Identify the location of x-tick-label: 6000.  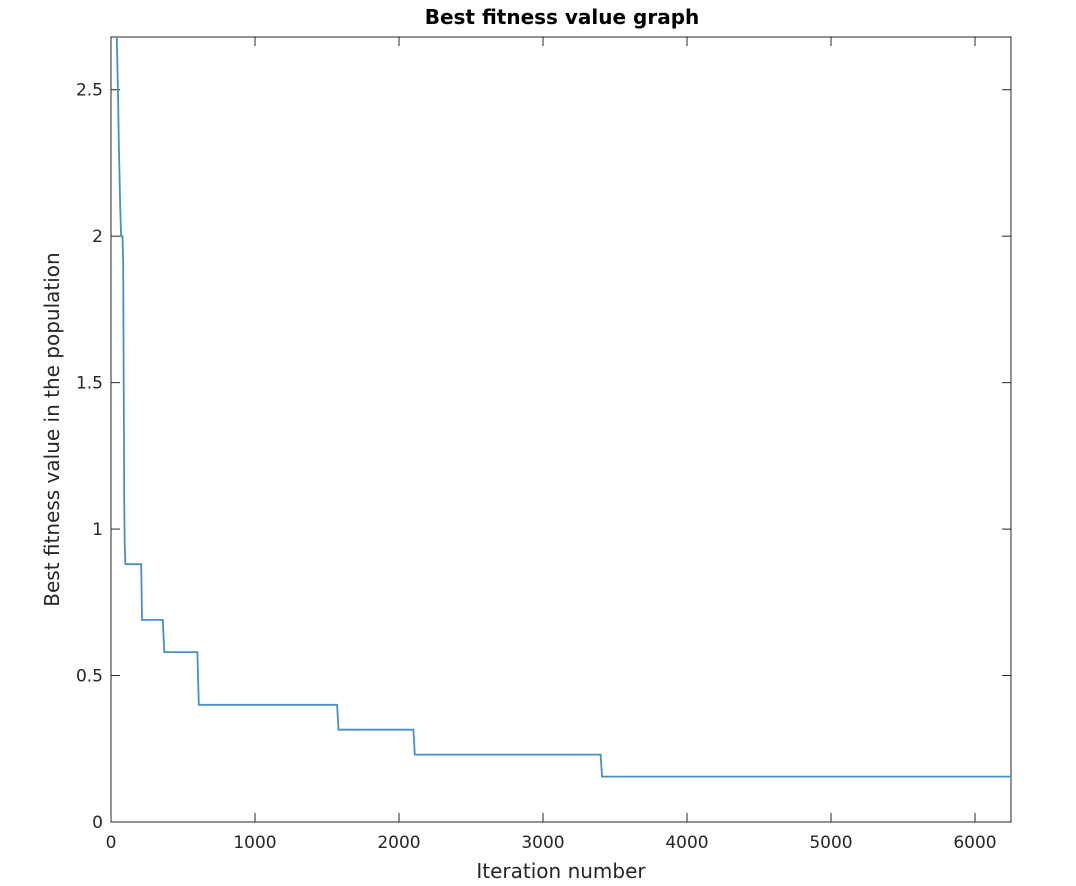
(974, 843).